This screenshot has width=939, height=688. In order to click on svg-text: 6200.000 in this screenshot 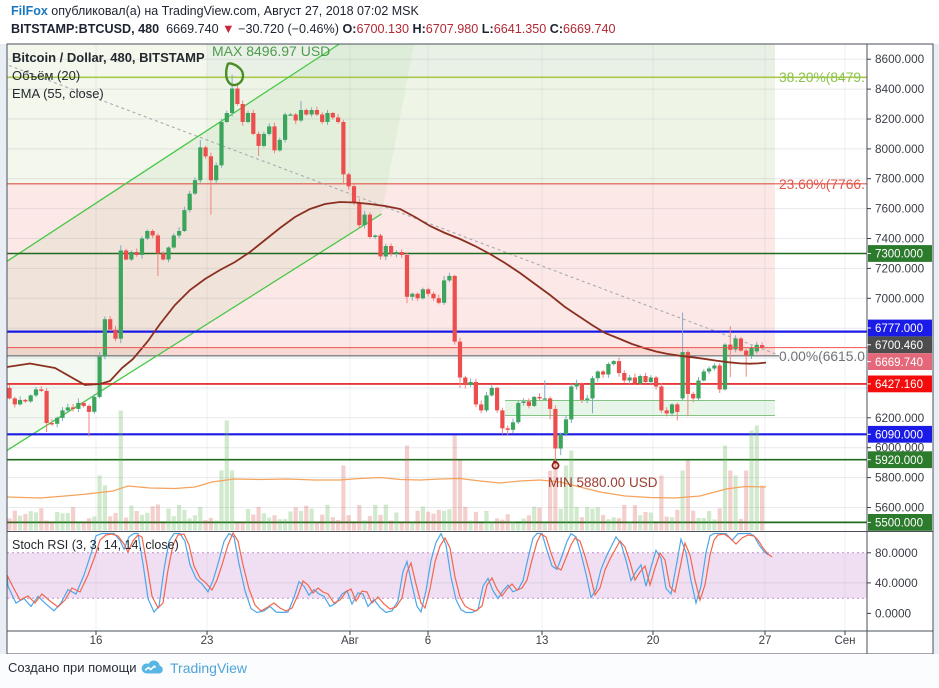, I will do `click(900, 418)`.